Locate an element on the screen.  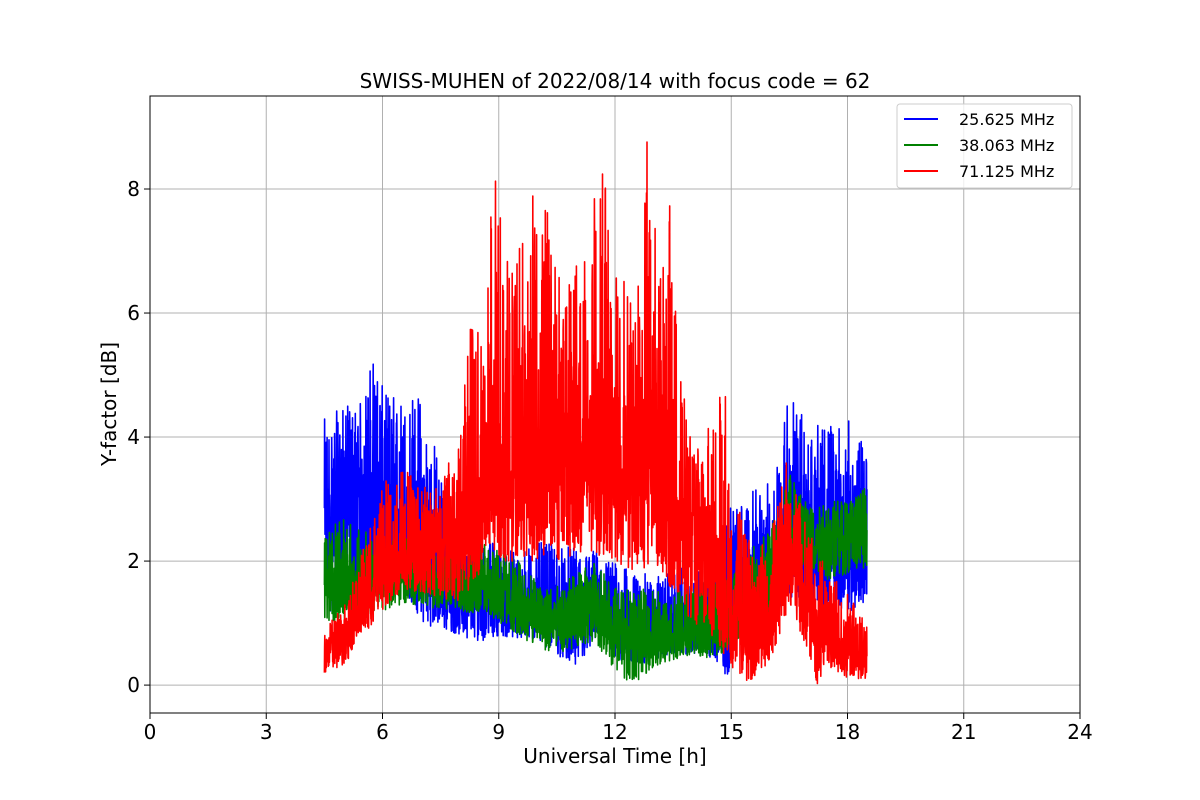
x-tick-label: 18 is located at coordinates (847, 732).